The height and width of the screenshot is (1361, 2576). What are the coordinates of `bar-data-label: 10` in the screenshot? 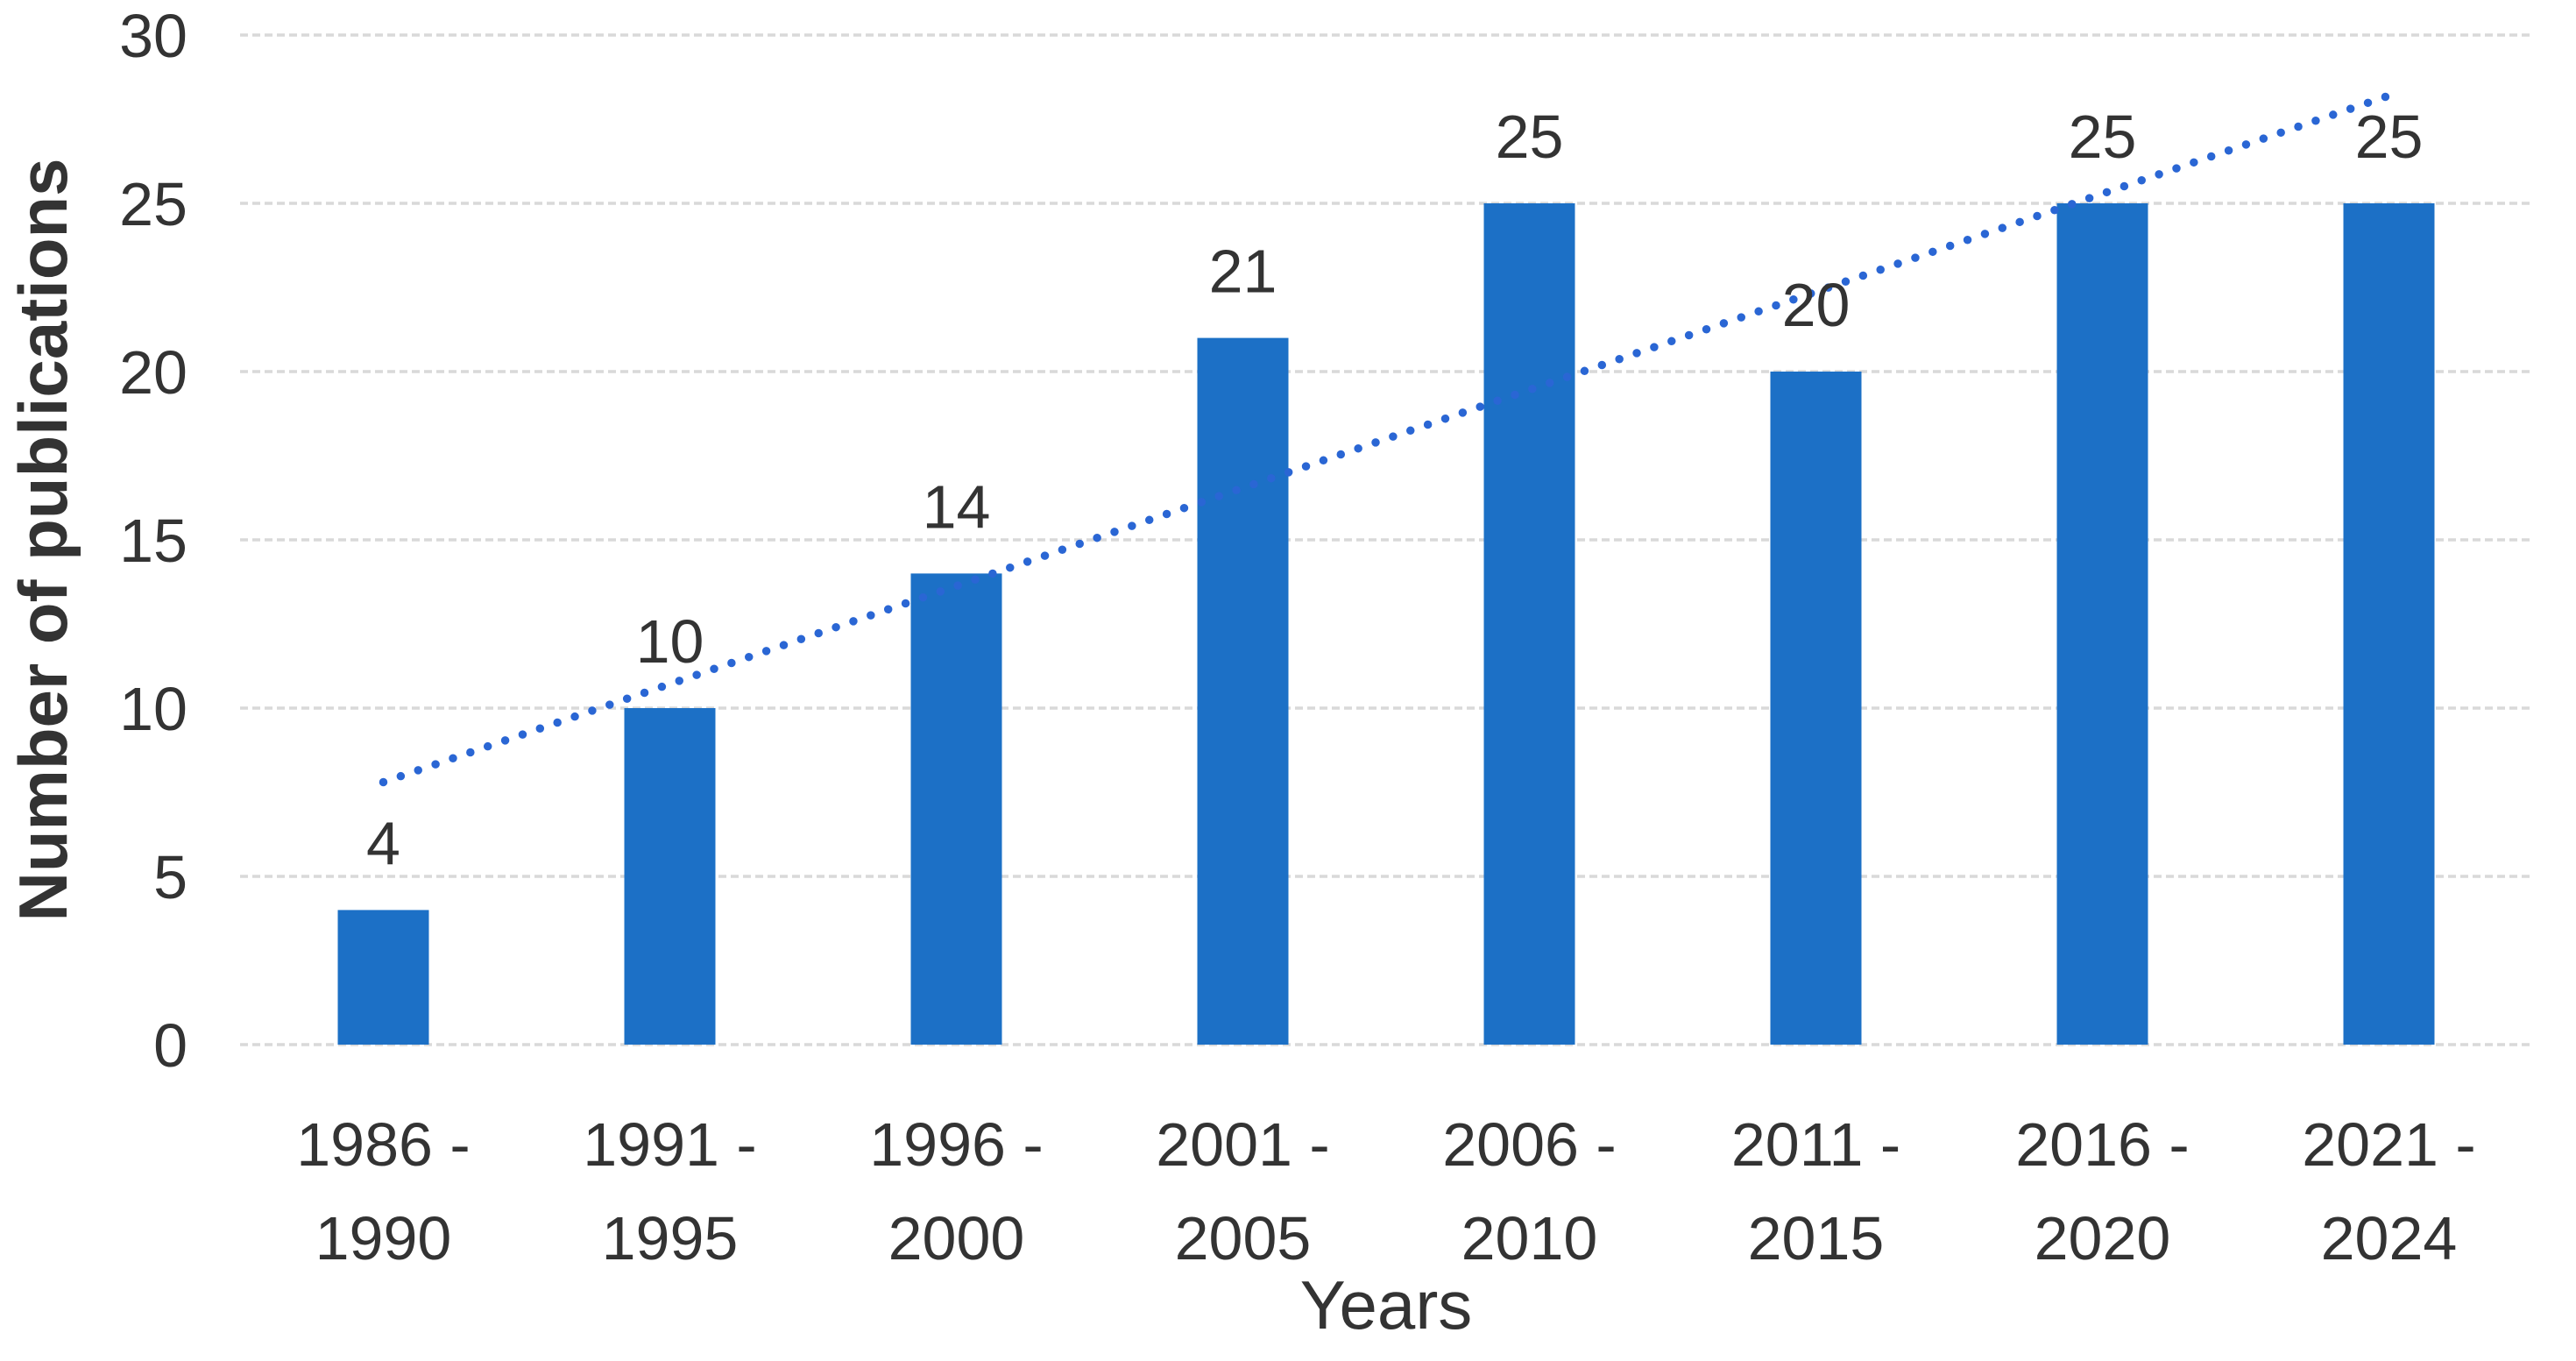 It's located at (670, 641).